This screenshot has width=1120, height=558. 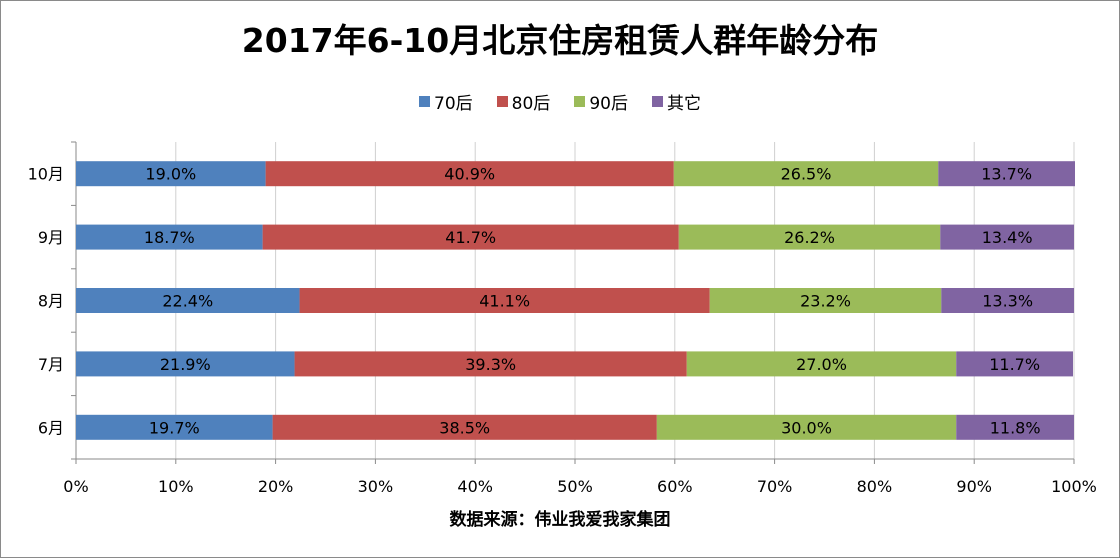 I want to click on legend-item: 90后, so click(x=601, y=101).